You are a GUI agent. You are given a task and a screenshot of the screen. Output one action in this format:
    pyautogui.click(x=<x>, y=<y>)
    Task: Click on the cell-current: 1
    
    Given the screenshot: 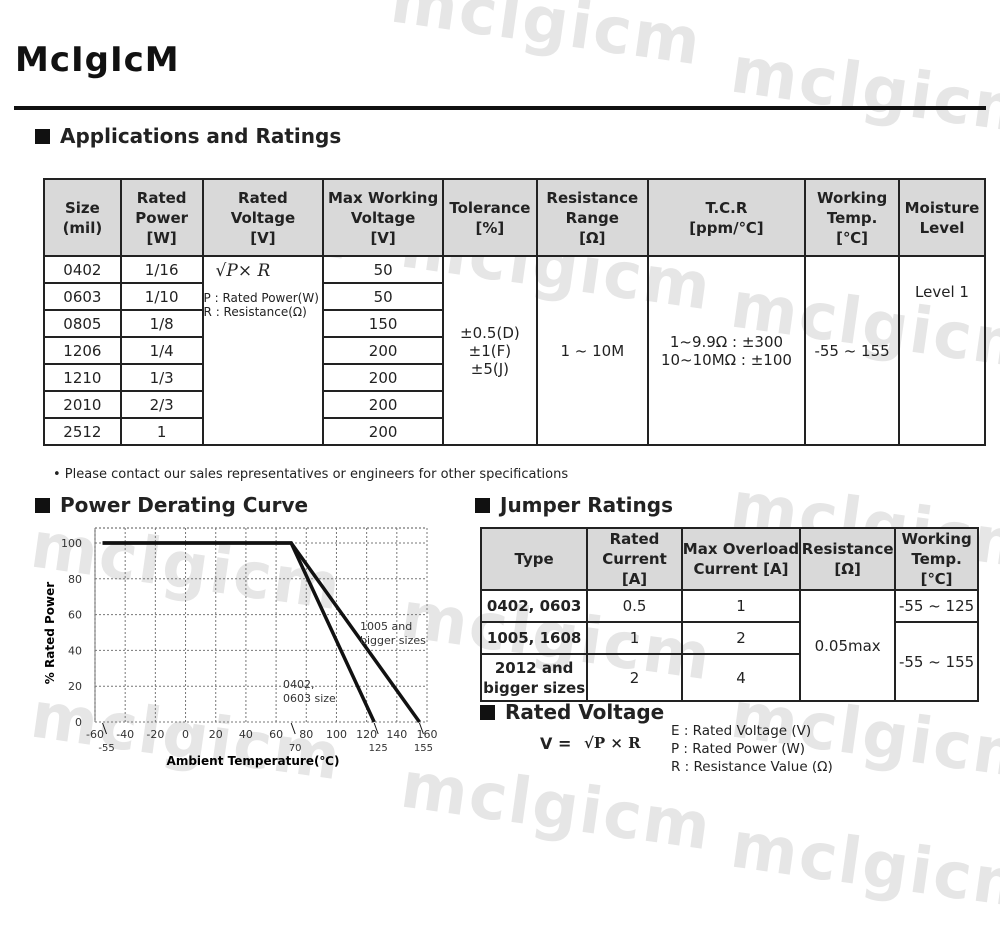 What is the action you would take?
    pyautogui.click(x=634, y=638)
    